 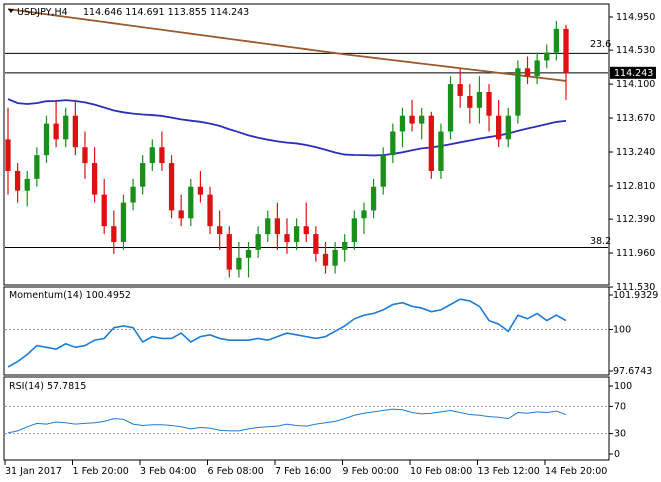 I want to click on rsi-title: RSI(14) 57.7815, so click(x=47, y=386).